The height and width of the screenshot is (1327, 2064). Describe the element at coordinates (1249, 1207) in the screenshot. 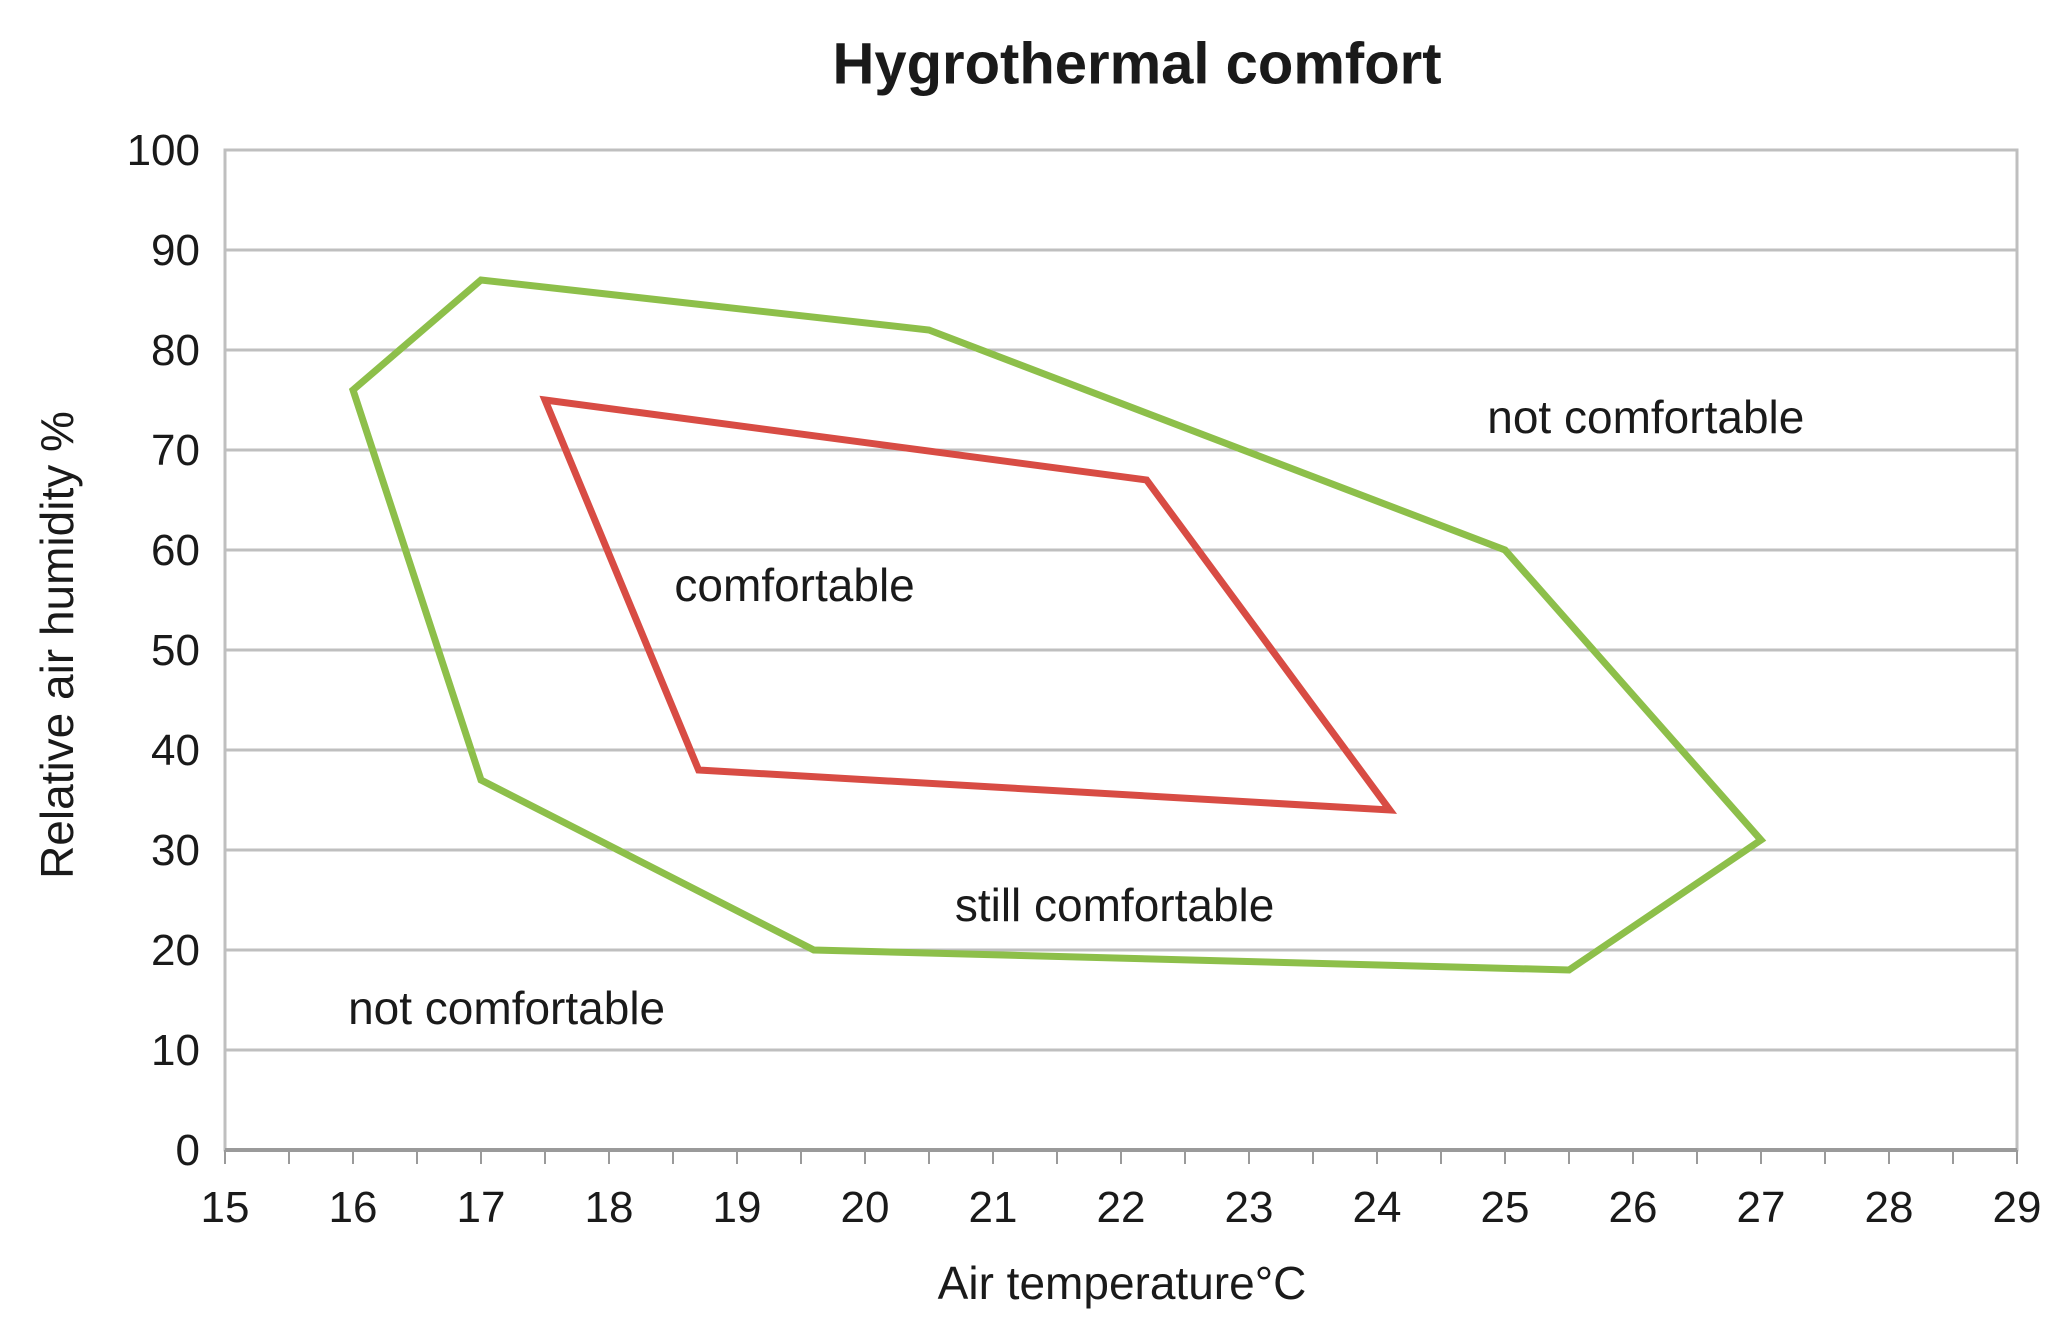

I see `x-tick-label: 23` at that location.